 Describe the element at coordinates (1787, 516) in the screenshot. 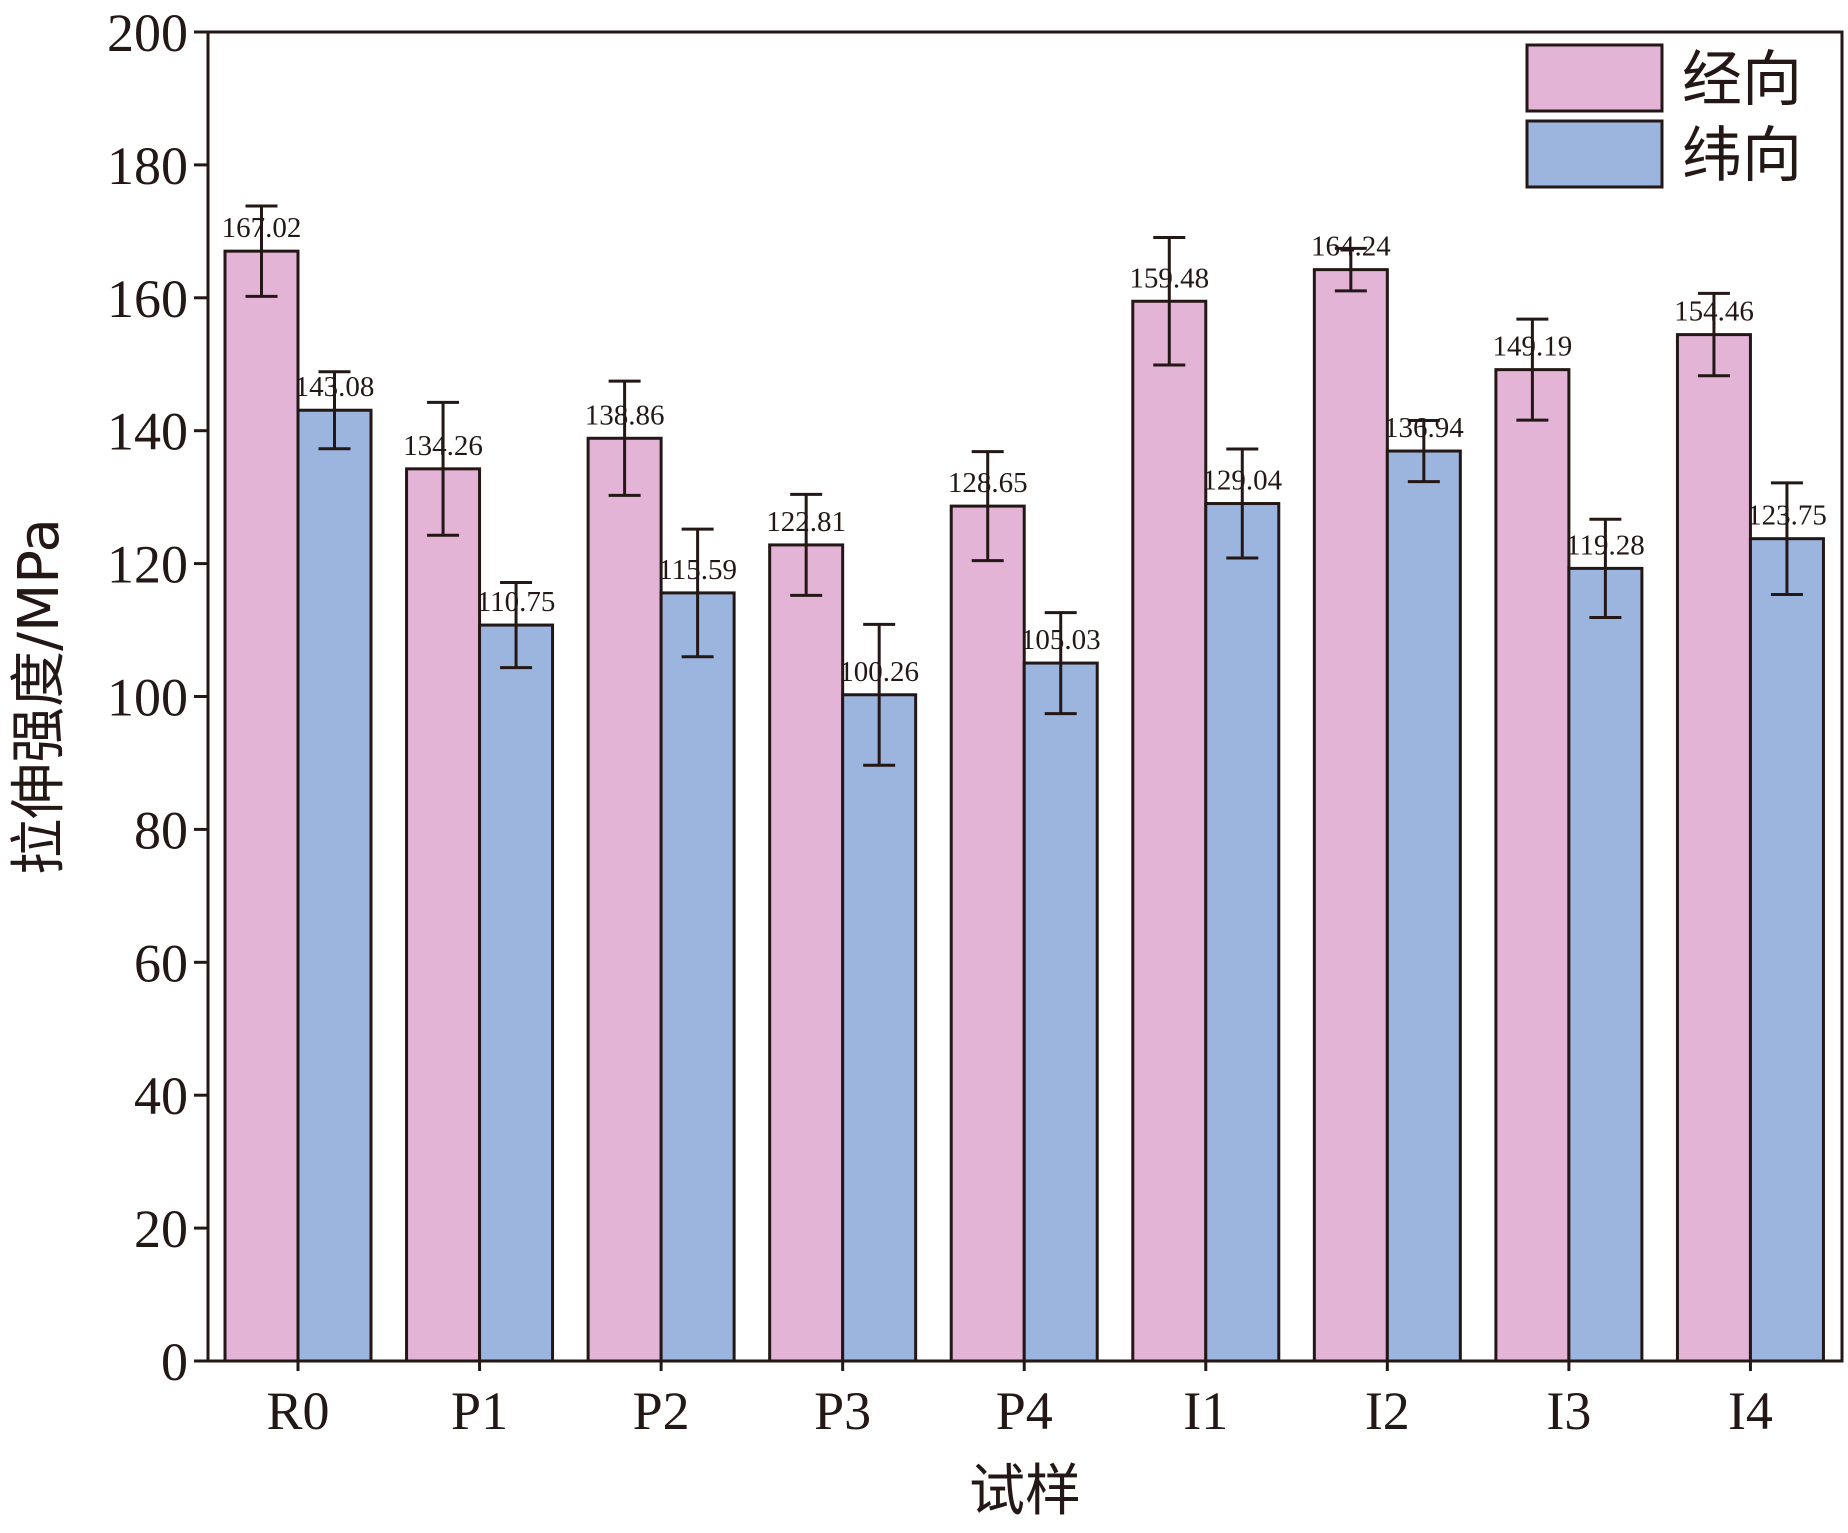

I see `data-label-weft-I4: 123.75` at that location.